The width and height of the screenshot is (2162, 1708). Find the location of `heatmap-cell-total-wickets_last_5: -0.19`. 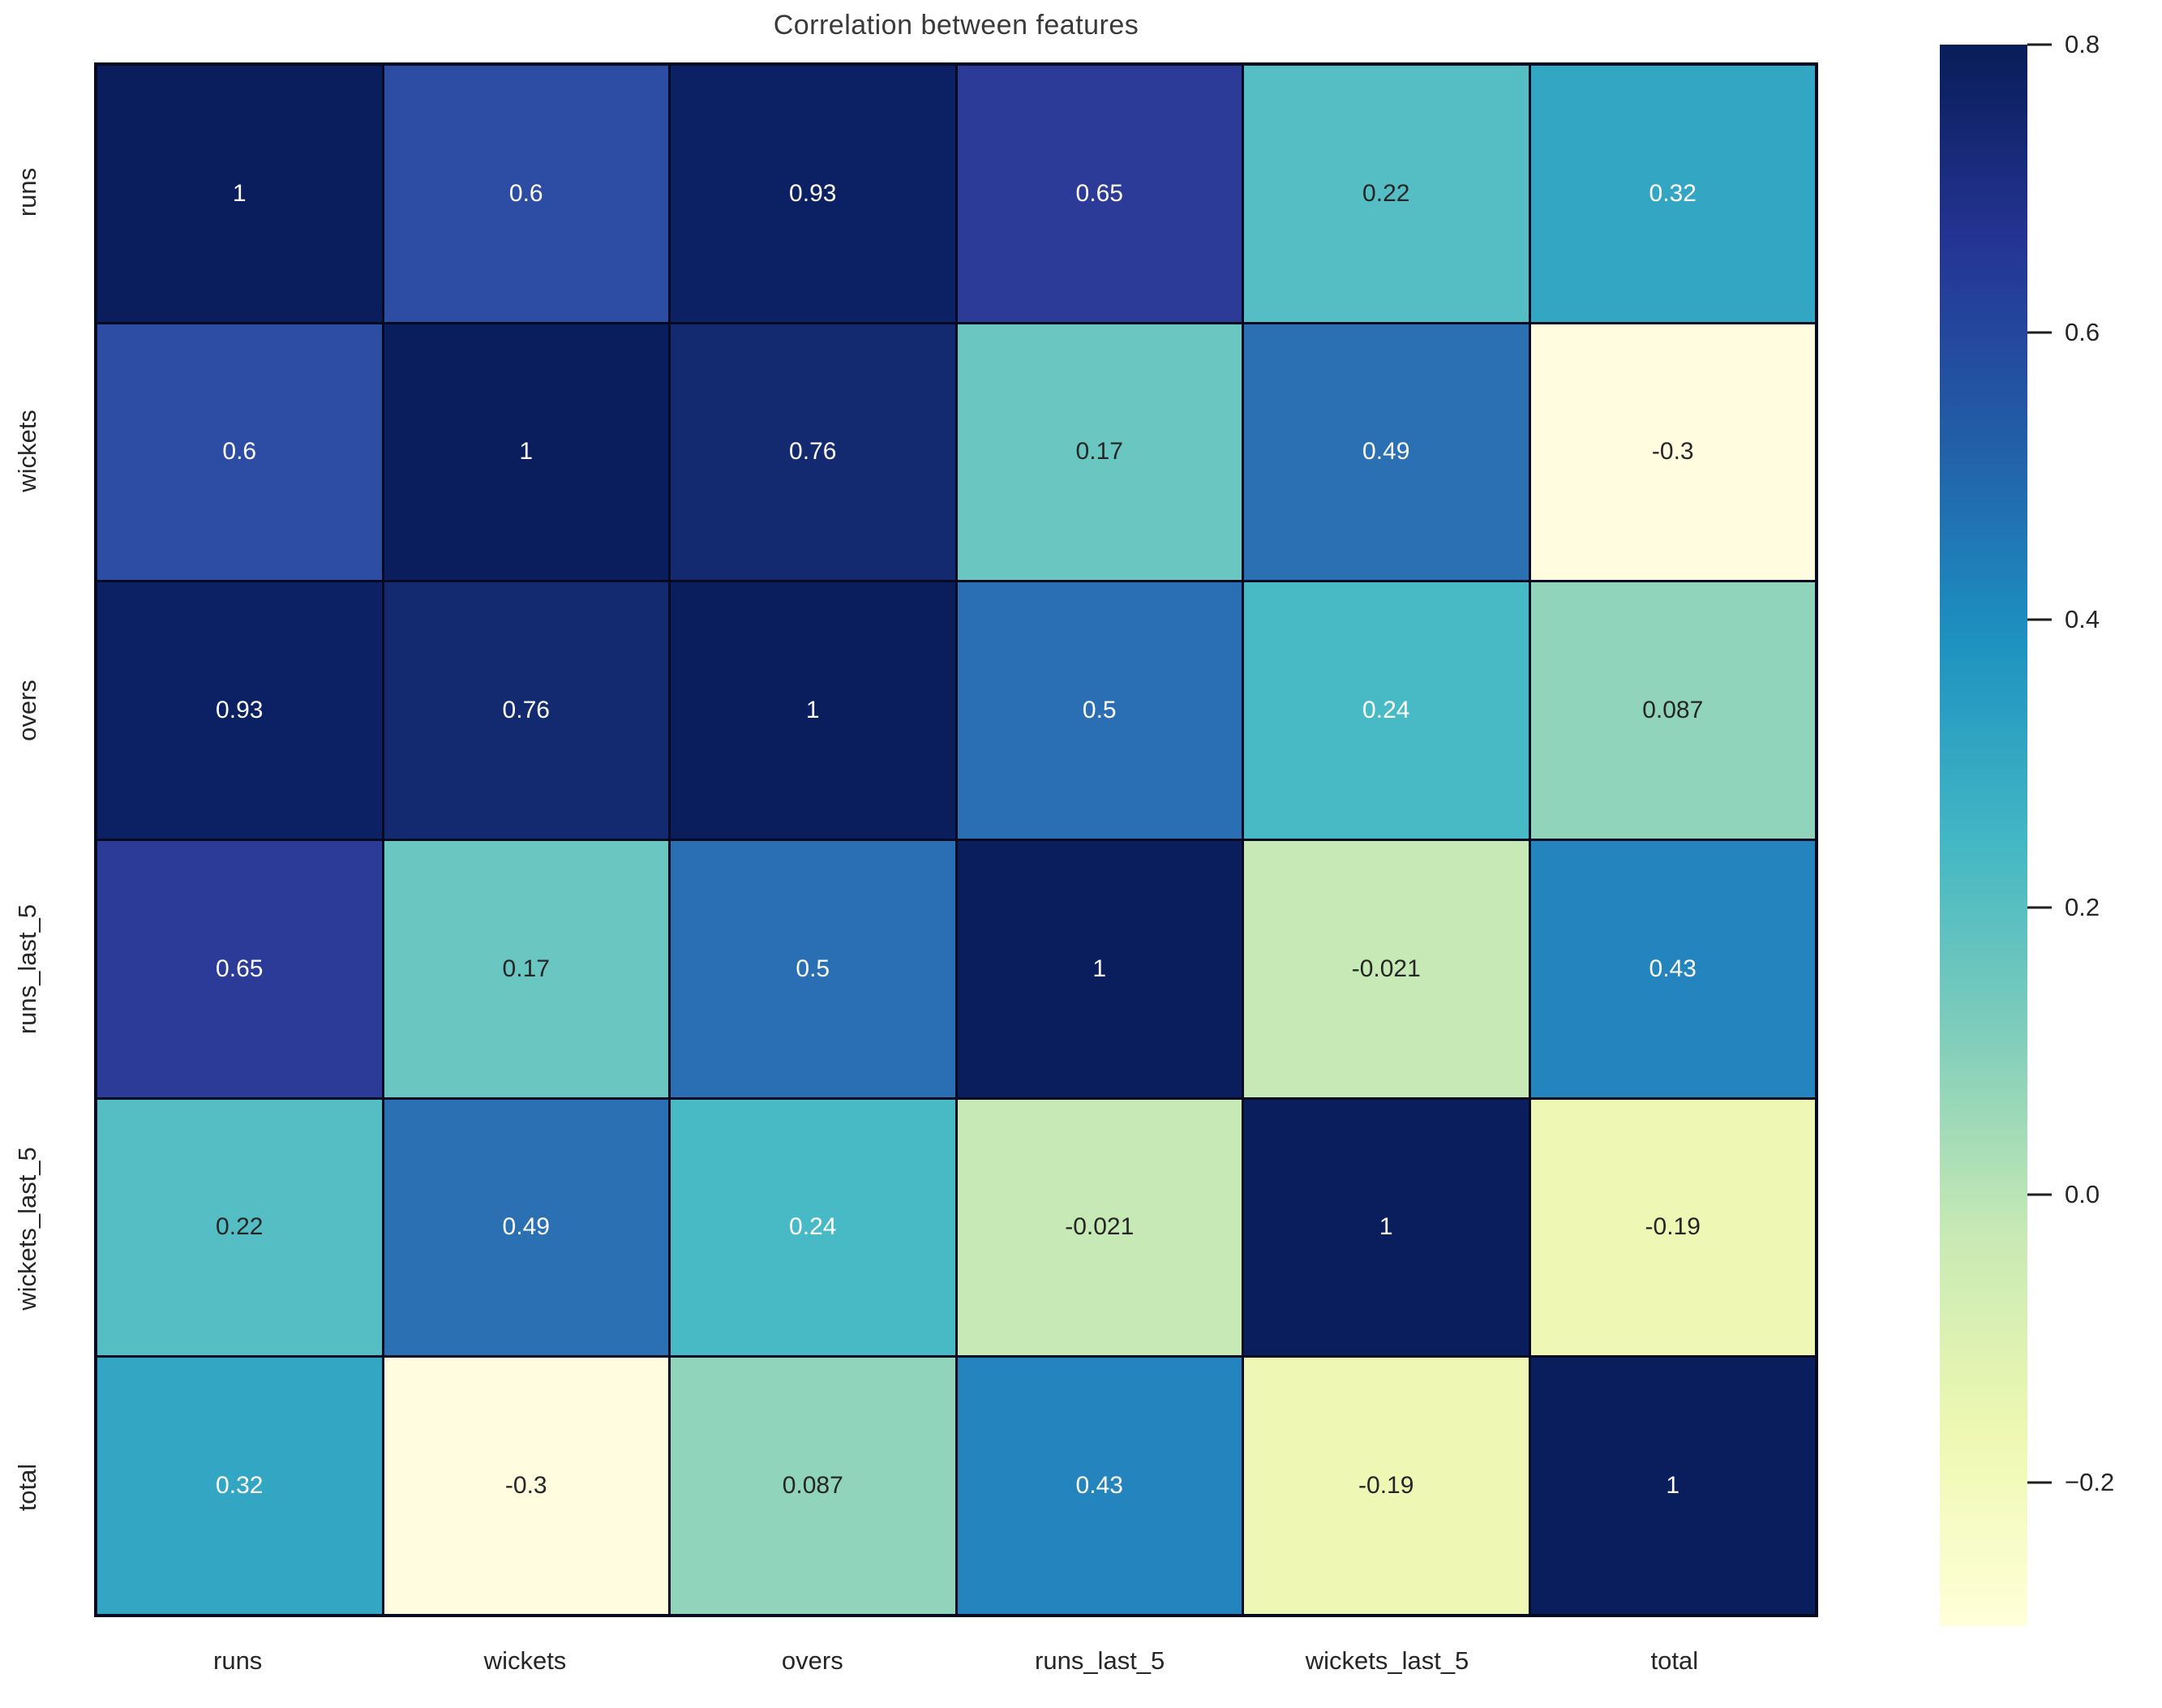

heatmap-cell-total-wickets_last_5: -0.19 is located at coordinates (1387, 1486).